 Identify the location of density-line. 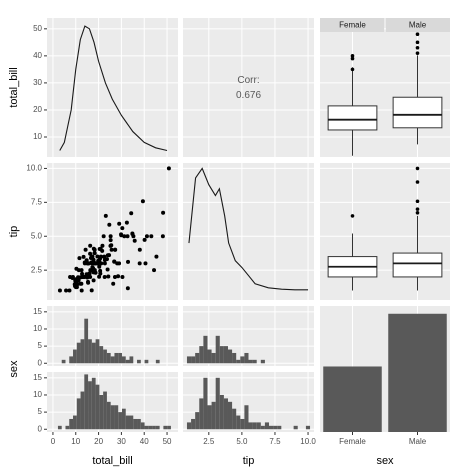
(248, 229).